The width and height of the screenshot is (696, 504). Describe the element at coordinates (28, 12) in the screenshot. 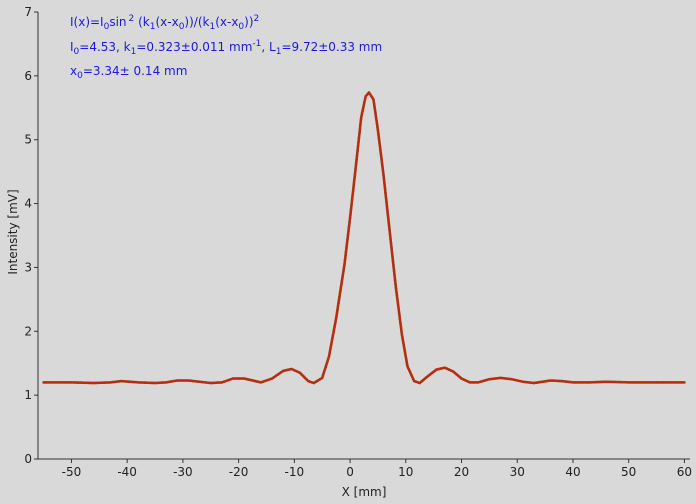

I see `y-tick-label: 7` at that location.